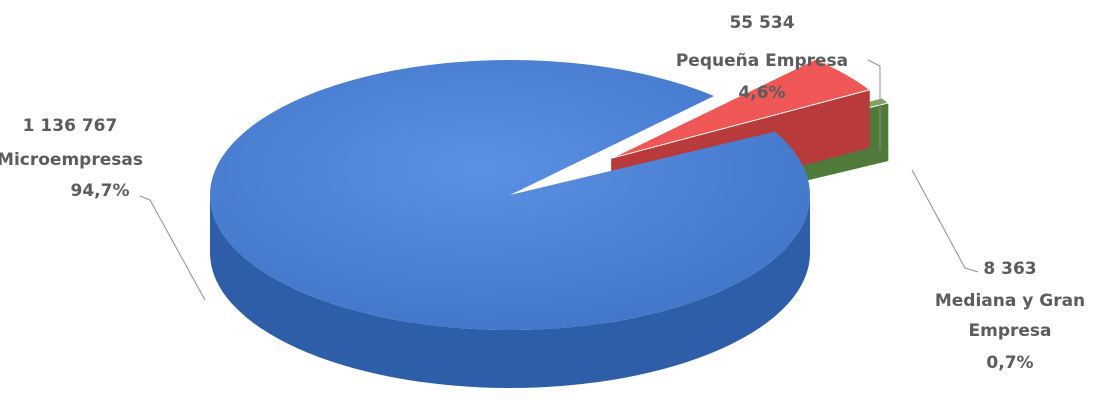 The image size is (1093, 406). Describe the element at coordinates (1009, 269) in the screenshot. I see `label-mediana-gran-value: 8 363` at that location.